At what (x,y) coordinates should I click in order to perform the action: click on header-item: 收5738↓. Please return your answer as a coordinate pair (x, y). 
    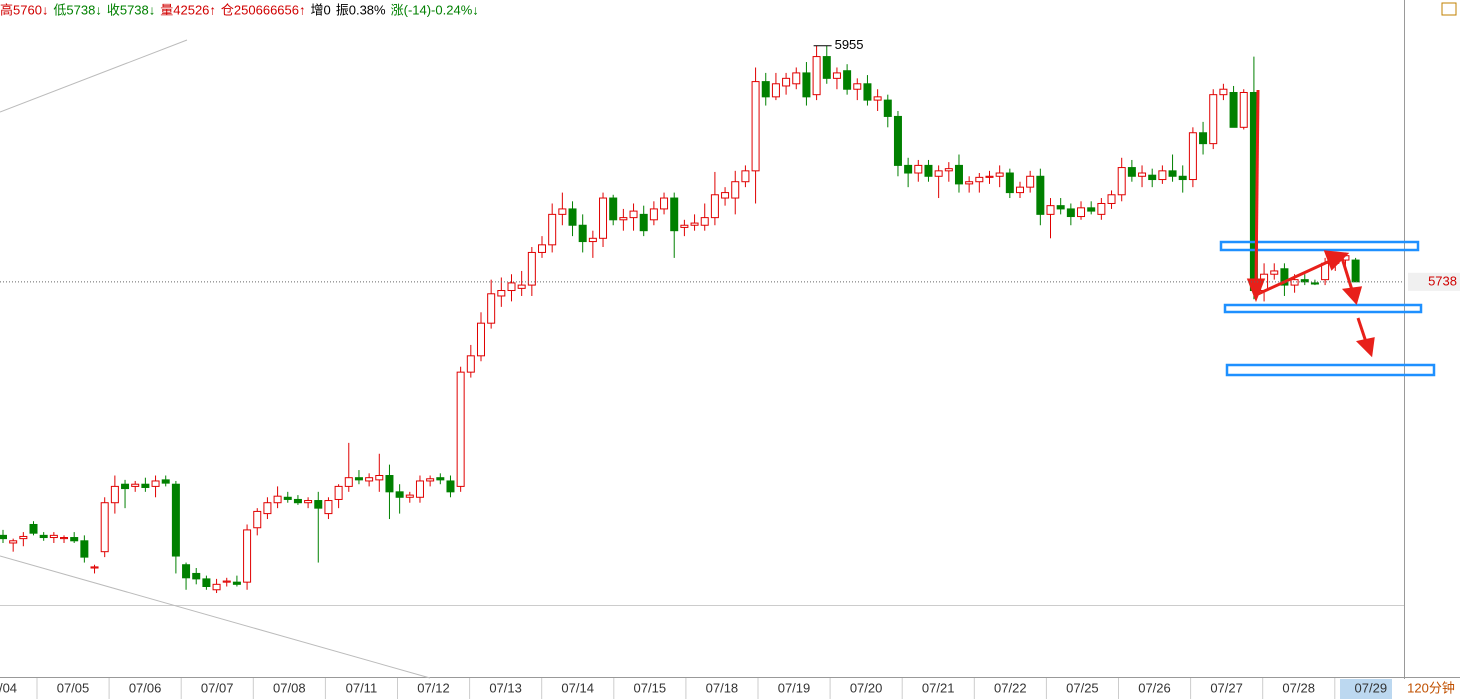
    Looking at the image, I should click on (131, 9).